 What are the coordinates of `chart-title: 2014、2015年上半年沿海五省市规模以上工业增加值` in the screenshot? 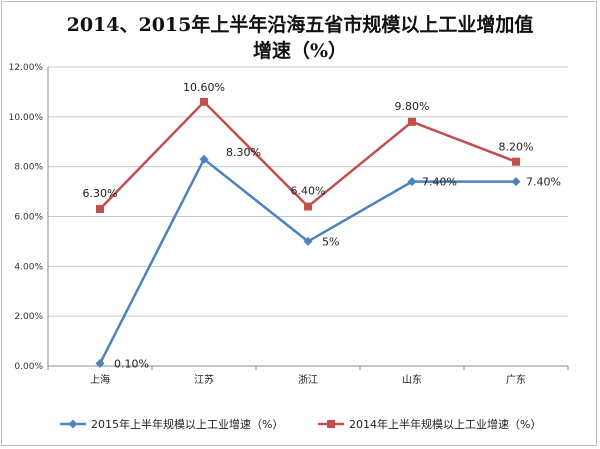 It's located at (300, 25).